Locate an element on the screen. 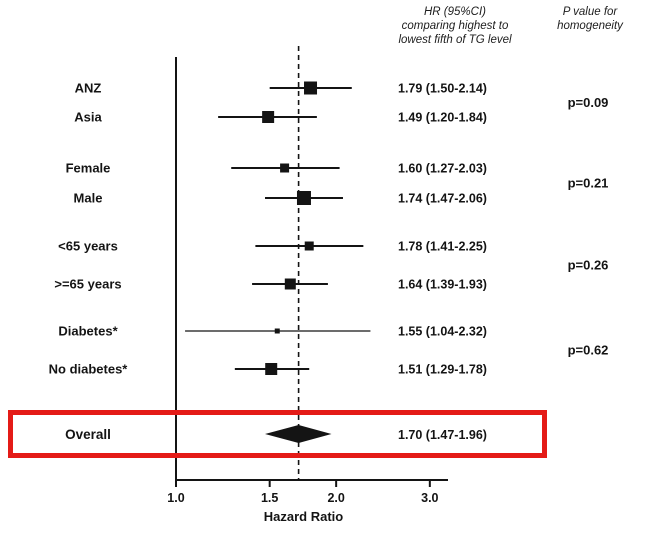  hr-ci-value: 1.74 (1.47-2.06) is located at coordinates (442, 199).